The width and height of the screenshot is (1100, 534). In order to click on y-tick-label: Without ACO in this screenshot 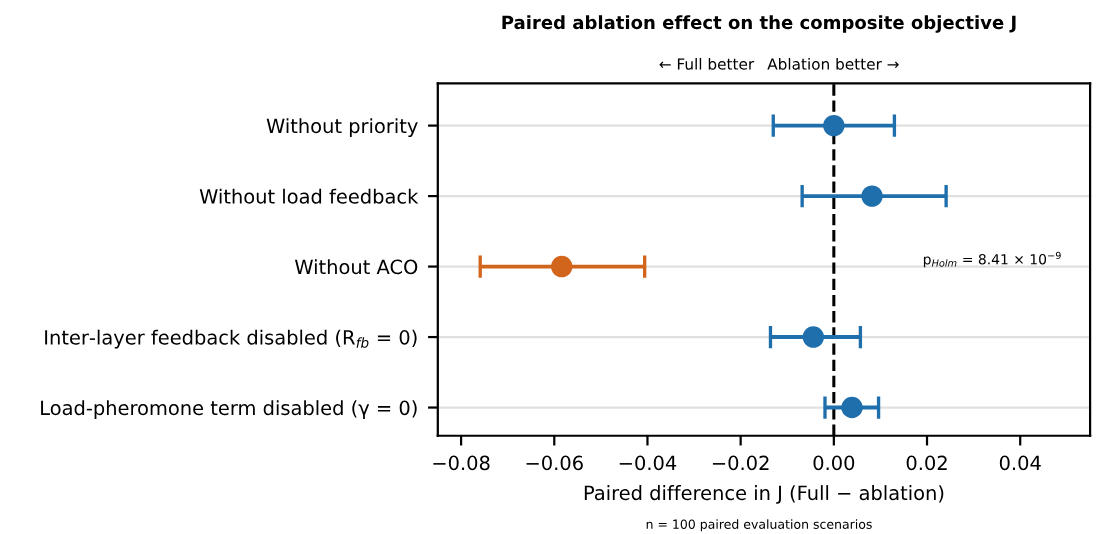, I will do `click(356, 267)`.